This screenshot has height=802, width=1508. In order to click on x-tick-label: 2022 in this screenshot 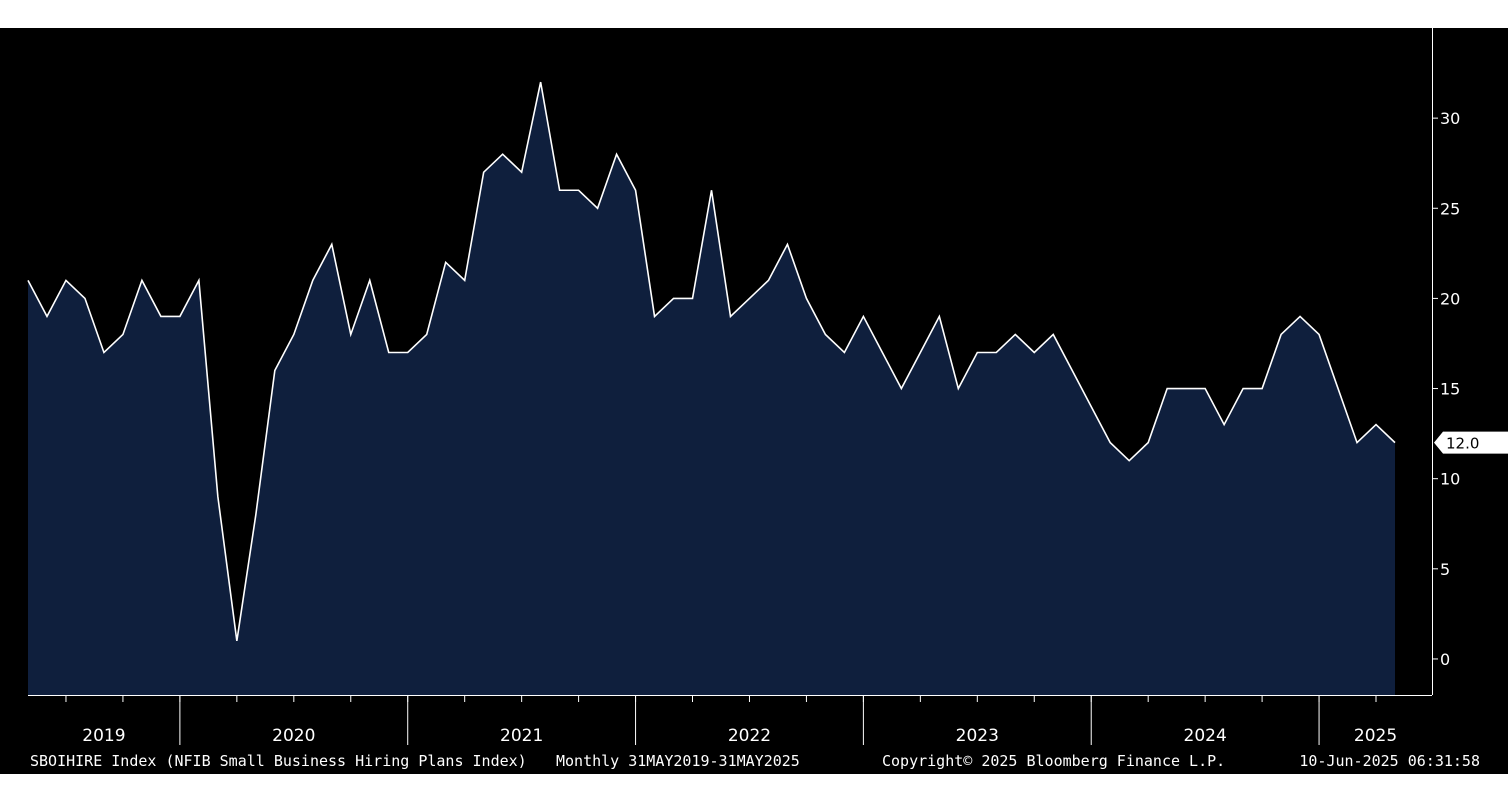, I will do `click(749, 736)`.